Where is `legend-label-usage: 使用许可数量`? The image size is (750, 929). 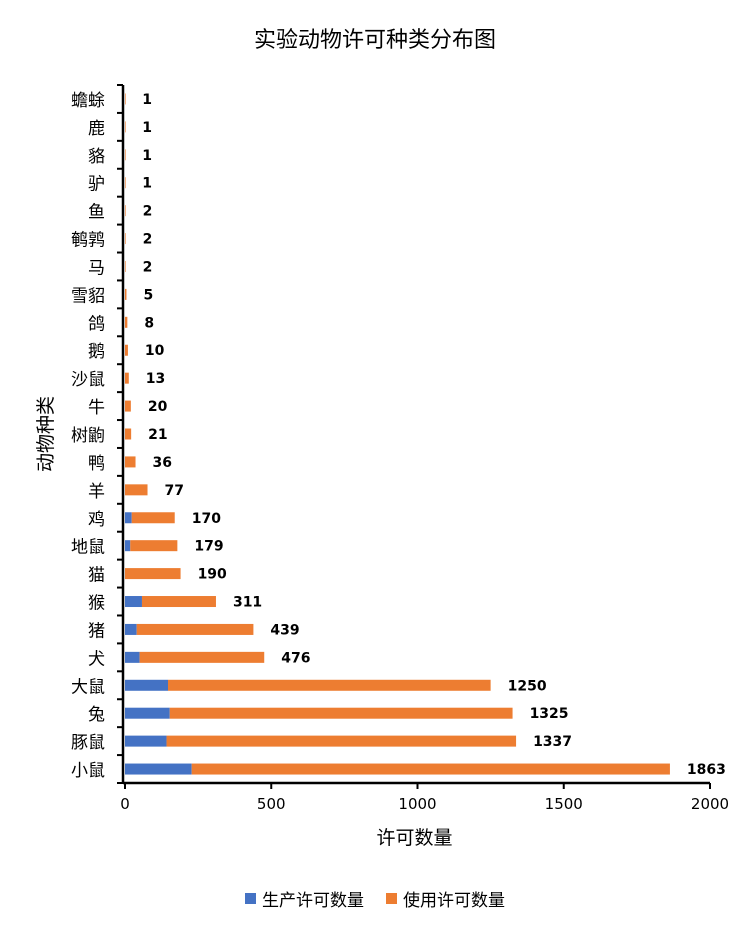 legend-label-usage: 使用许可数量 is located at coordinates (454, 901).